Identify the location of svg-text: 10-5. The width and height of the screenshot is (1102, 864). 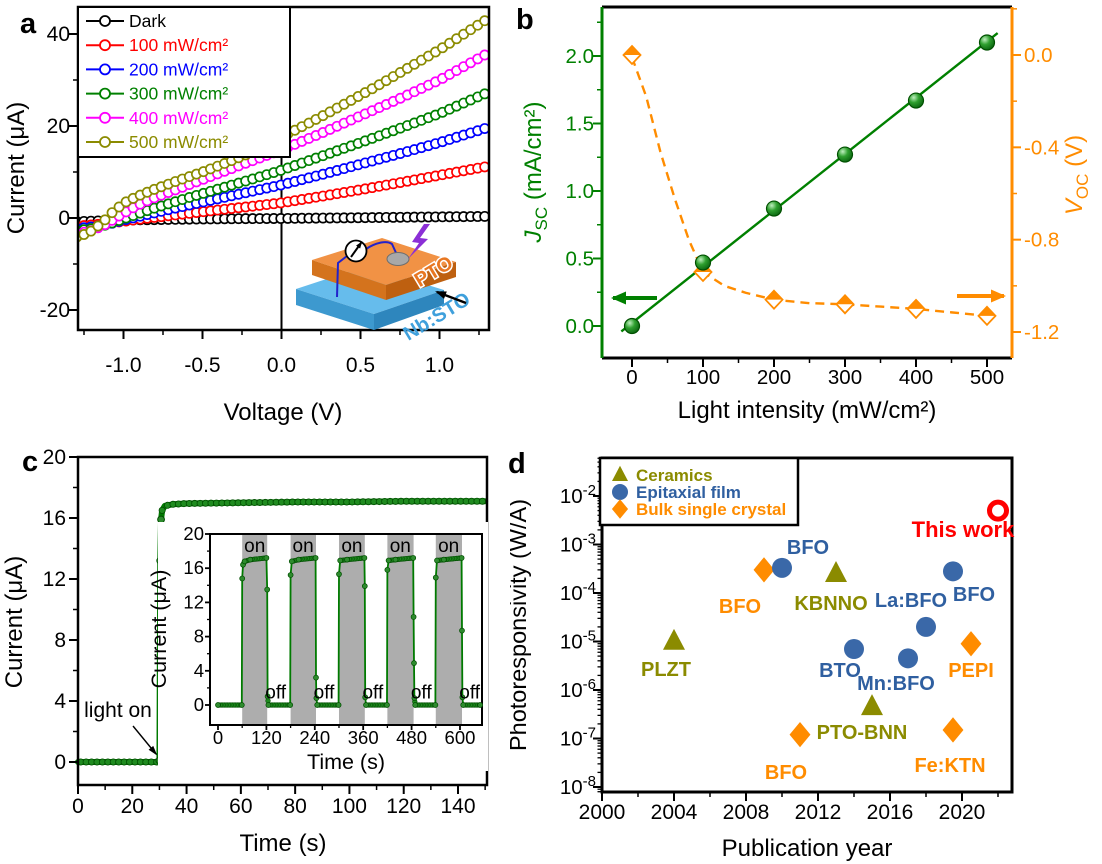
(578, 641).